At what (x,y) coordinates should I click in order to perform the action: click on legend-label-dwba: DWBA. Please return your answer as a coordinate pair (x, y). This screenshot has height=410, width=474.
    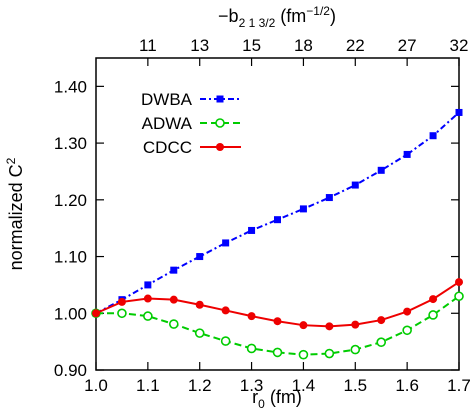
    Looking at the image, I should click on (167, 99).